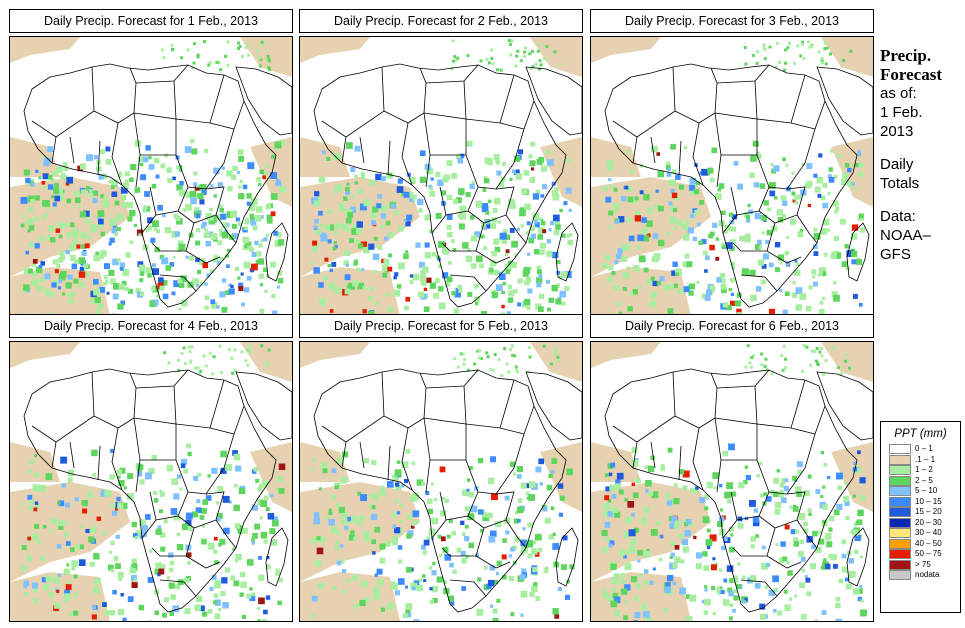 This screenshot has width=965, height=628. I want to click on panel-title: Daily Precip. Forecast for 3 Feb., 2013, so click(732, 21).